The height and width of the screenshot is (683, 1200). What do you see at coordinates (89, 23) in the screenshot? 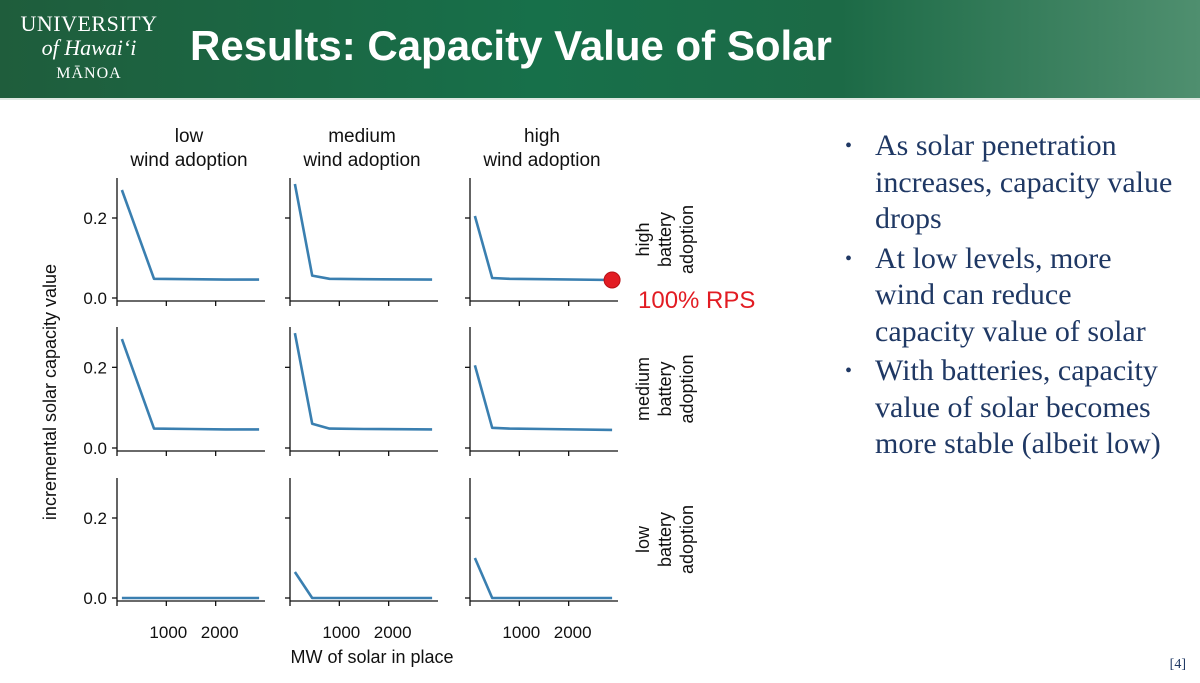
I see `logo-line-1: University` at bounding box center [89, 23].